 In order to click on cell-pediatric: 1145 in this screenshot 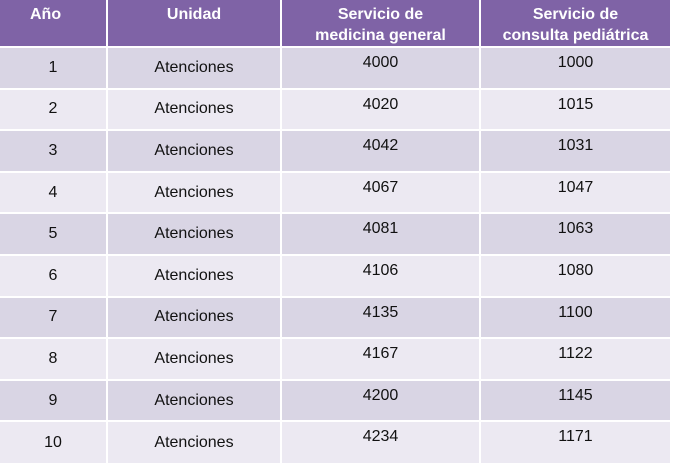, I will do `click(575, 400)`.